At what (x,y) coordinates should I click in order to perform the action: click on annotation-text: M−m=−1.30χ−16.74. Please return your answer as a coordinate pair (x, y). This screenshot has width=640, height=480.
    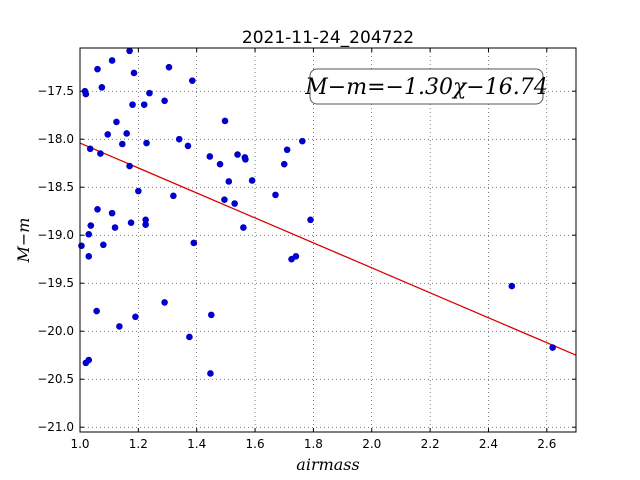
    Looking at the image, I should click on (425, 87).